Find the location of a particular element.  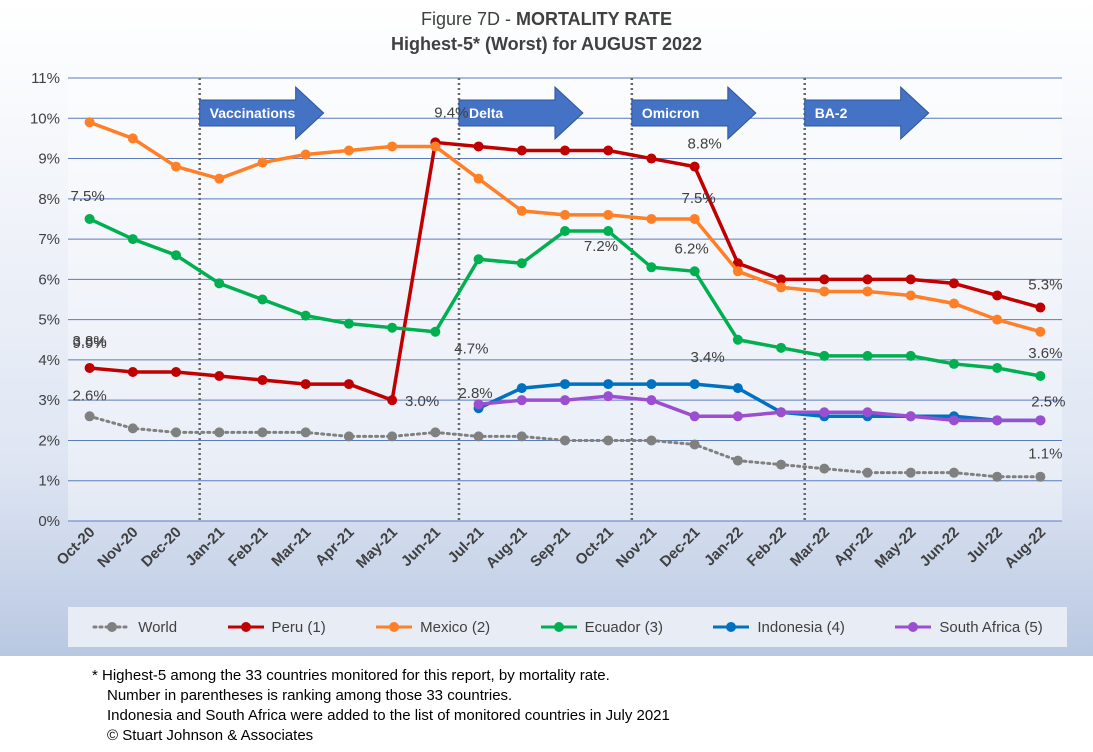

x-tick-label: Oct-21 is located at coordinates (594, 546).